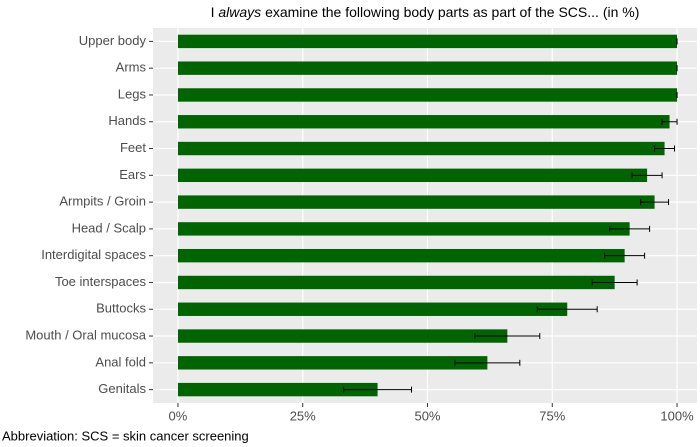 This screenshot has width=700, height=447. Describe the element at coordinates (303, 415) in the screenshot. I see `x-tick-label: 25%` at that location.